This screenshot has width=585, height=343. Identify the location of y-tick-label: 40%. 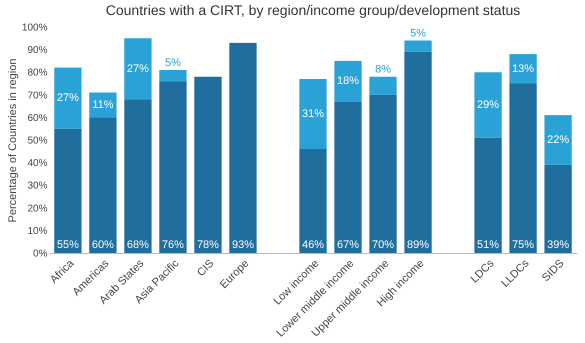
(37, 164).